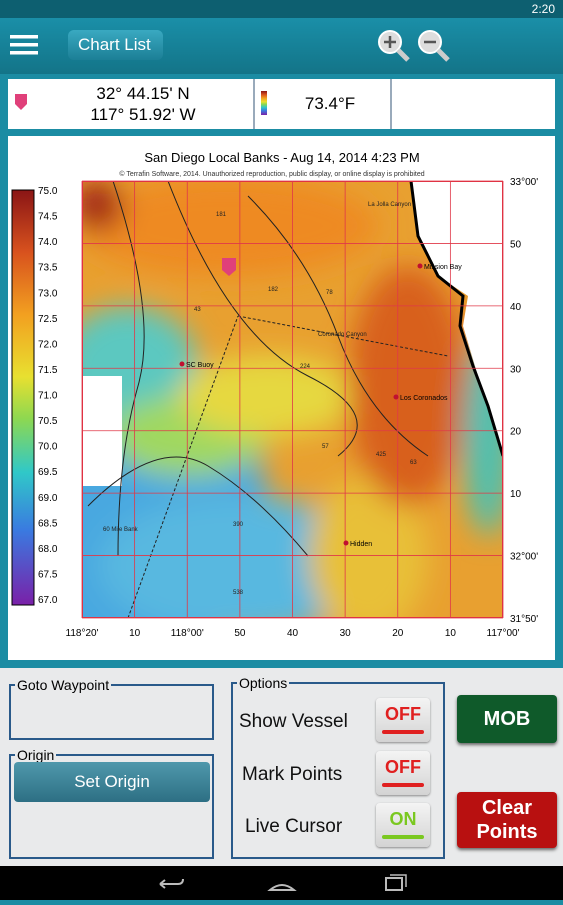  Describe the element at coordinates (63, 685) in the screenshot. I see `goto-waypoint-label: Goto Waypoint` at that location.